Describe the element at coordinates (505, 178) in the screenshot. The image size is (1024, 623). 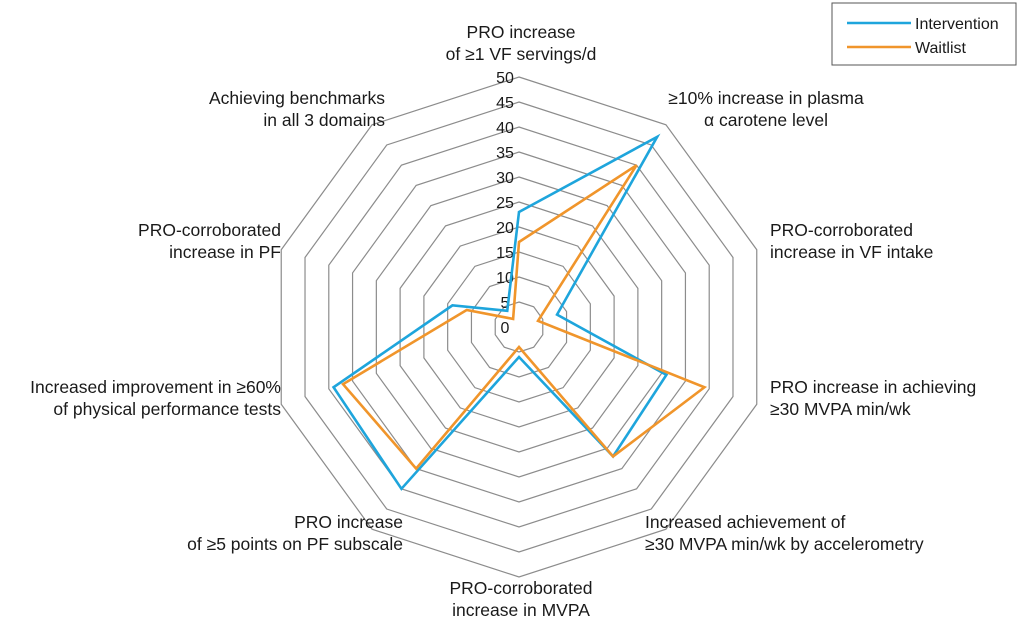
I see `tick-label: 30` at that location.